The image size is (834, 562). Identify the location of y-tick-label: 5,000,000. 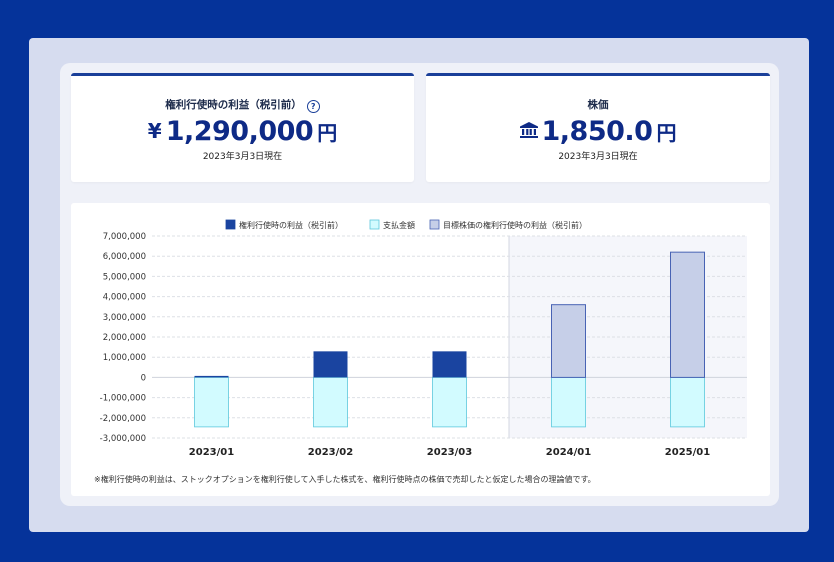
(124, 277).